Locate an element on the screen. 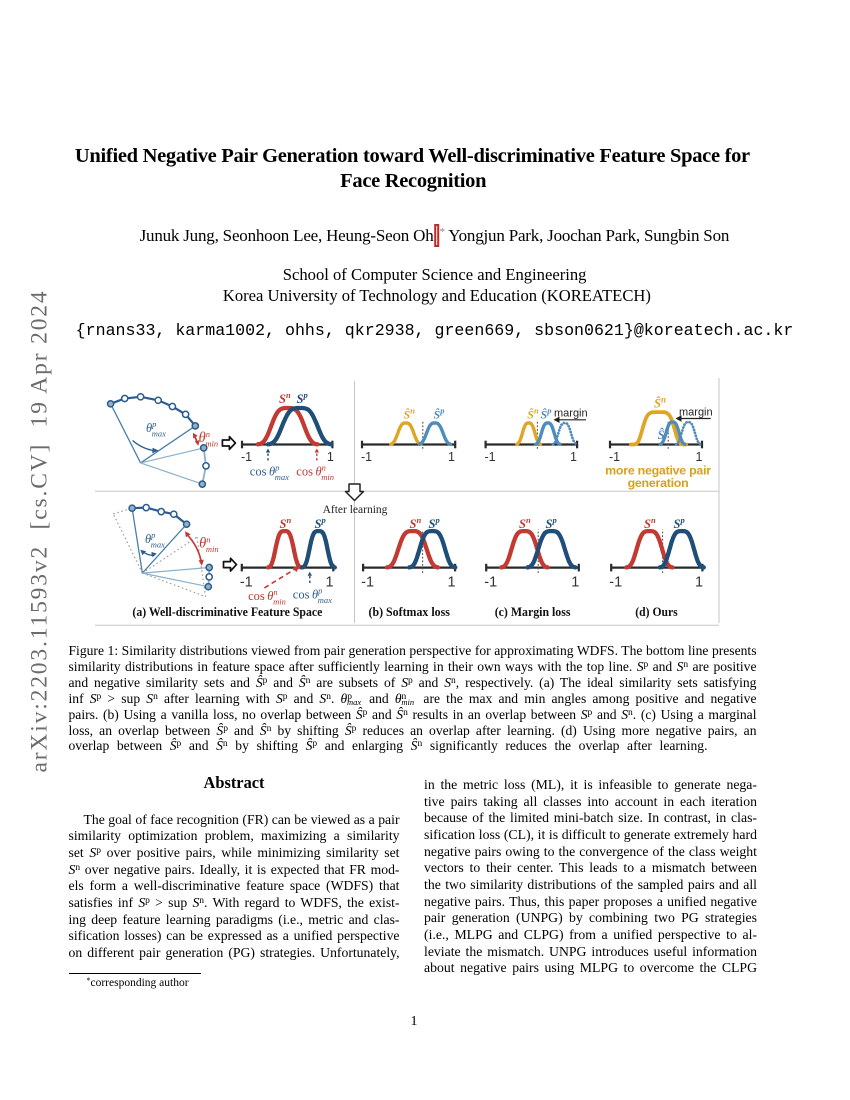 This screenshot has width=850, height=1100. svg-text: more negative pair is located at coordinates (658, 471).